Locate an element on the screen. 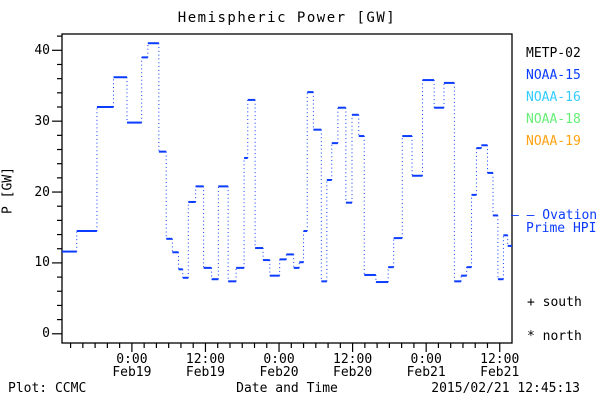 The width and height of the screenshot is (600, 400). x-axis-title: Date and Time is located at coordinates (287, 388).